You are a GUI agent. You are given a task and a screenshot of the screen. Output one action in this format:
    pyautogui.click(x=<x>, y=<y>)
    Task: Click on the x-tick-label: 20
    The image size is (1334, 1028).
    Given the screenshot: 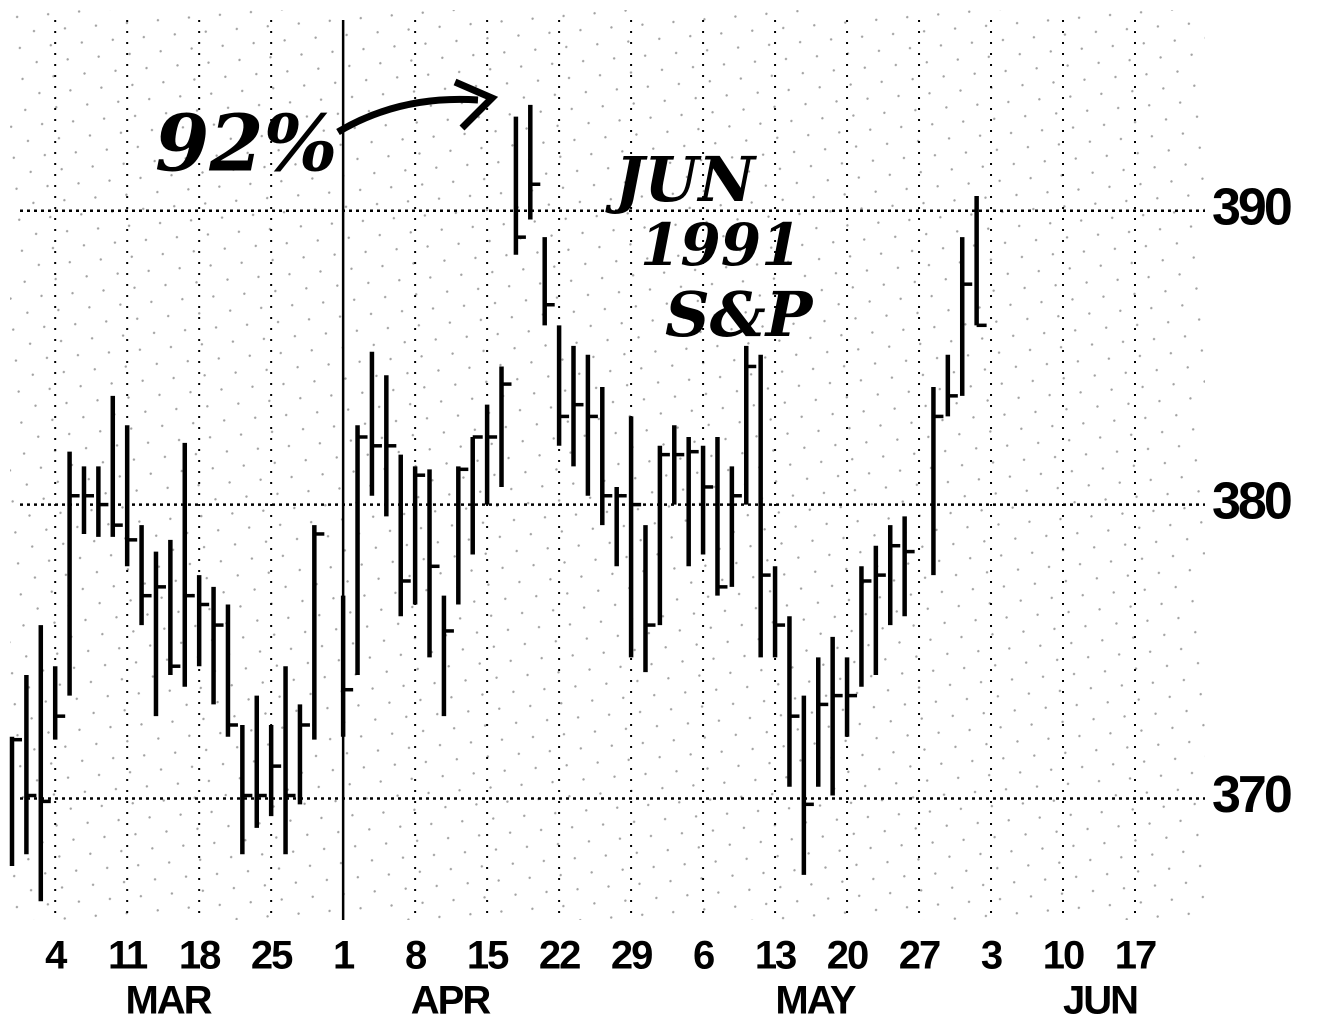 What is the action you would take?
    pyautogui.click(x=847, y=956)
    